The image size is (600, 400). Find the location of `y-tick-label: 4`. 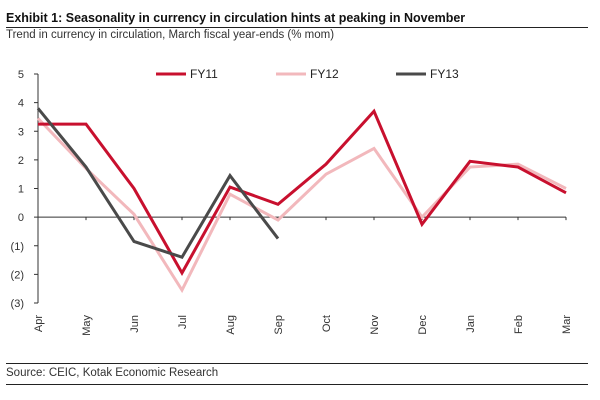

y-tick-label: 4 is located at coordinates (21, 104).